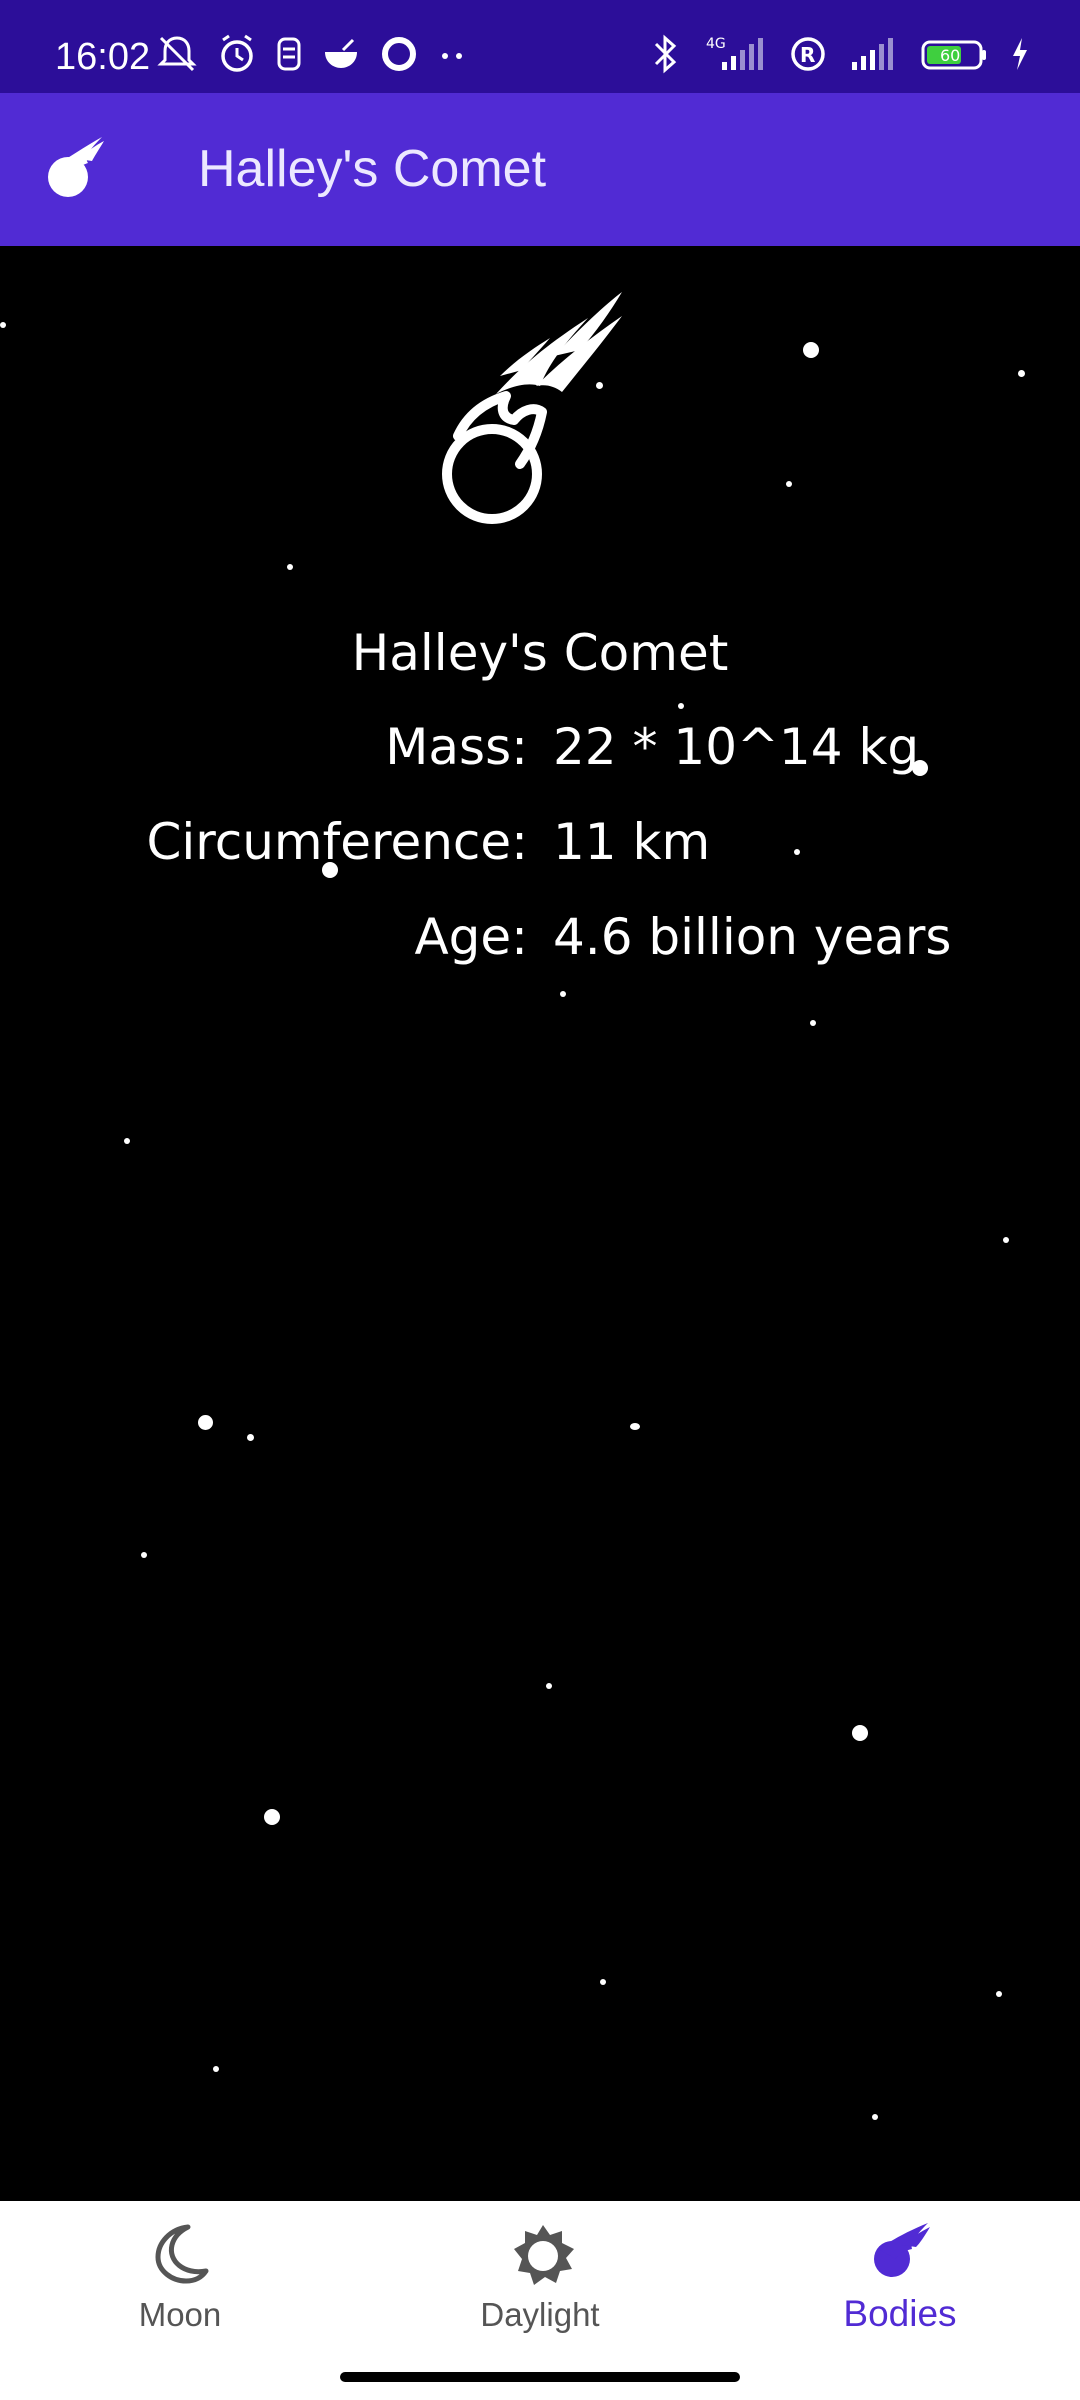 This screenshot has height=2400, width=1080. Describe the element at coordinates (900, 2313) in the screenshot. I see `tab-bodies-label: Bodies` at that location.